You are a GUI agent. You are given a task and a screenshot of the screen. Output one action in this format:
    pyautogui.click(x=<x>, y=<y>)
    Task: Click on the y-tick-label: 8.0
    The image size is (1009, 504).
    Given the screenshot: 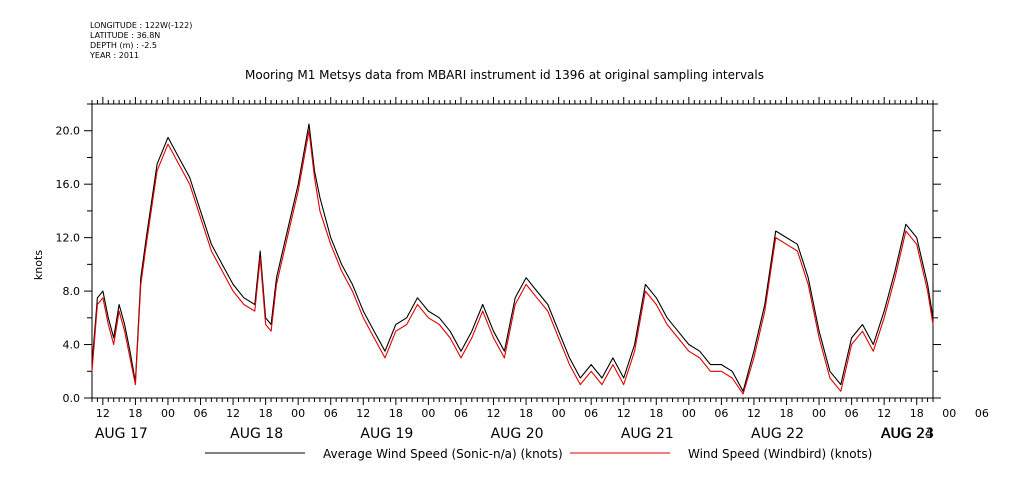 What is the action you would take?
    pyautogui.click(x=72, y=291)
    